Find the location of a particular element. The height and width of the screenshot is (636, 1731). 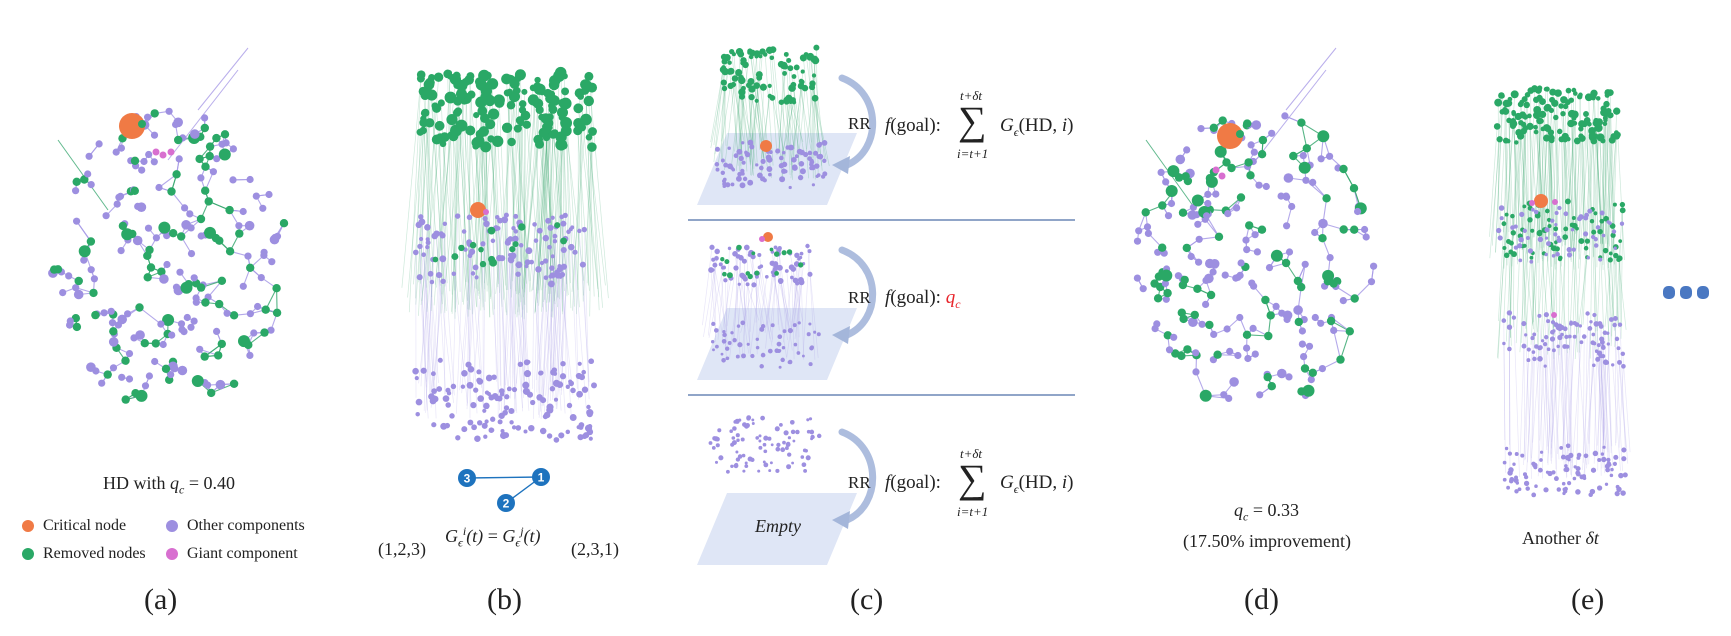

panel-b-badge-text-3: 3 is located at coordinates (467, 479).